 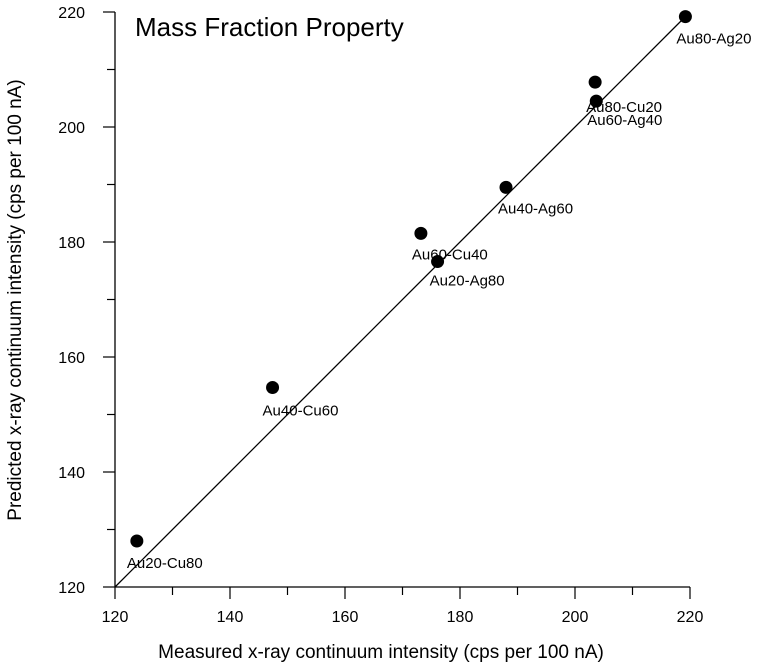 I want to click on x-tick-label: 160, so click(x=345, y=617).